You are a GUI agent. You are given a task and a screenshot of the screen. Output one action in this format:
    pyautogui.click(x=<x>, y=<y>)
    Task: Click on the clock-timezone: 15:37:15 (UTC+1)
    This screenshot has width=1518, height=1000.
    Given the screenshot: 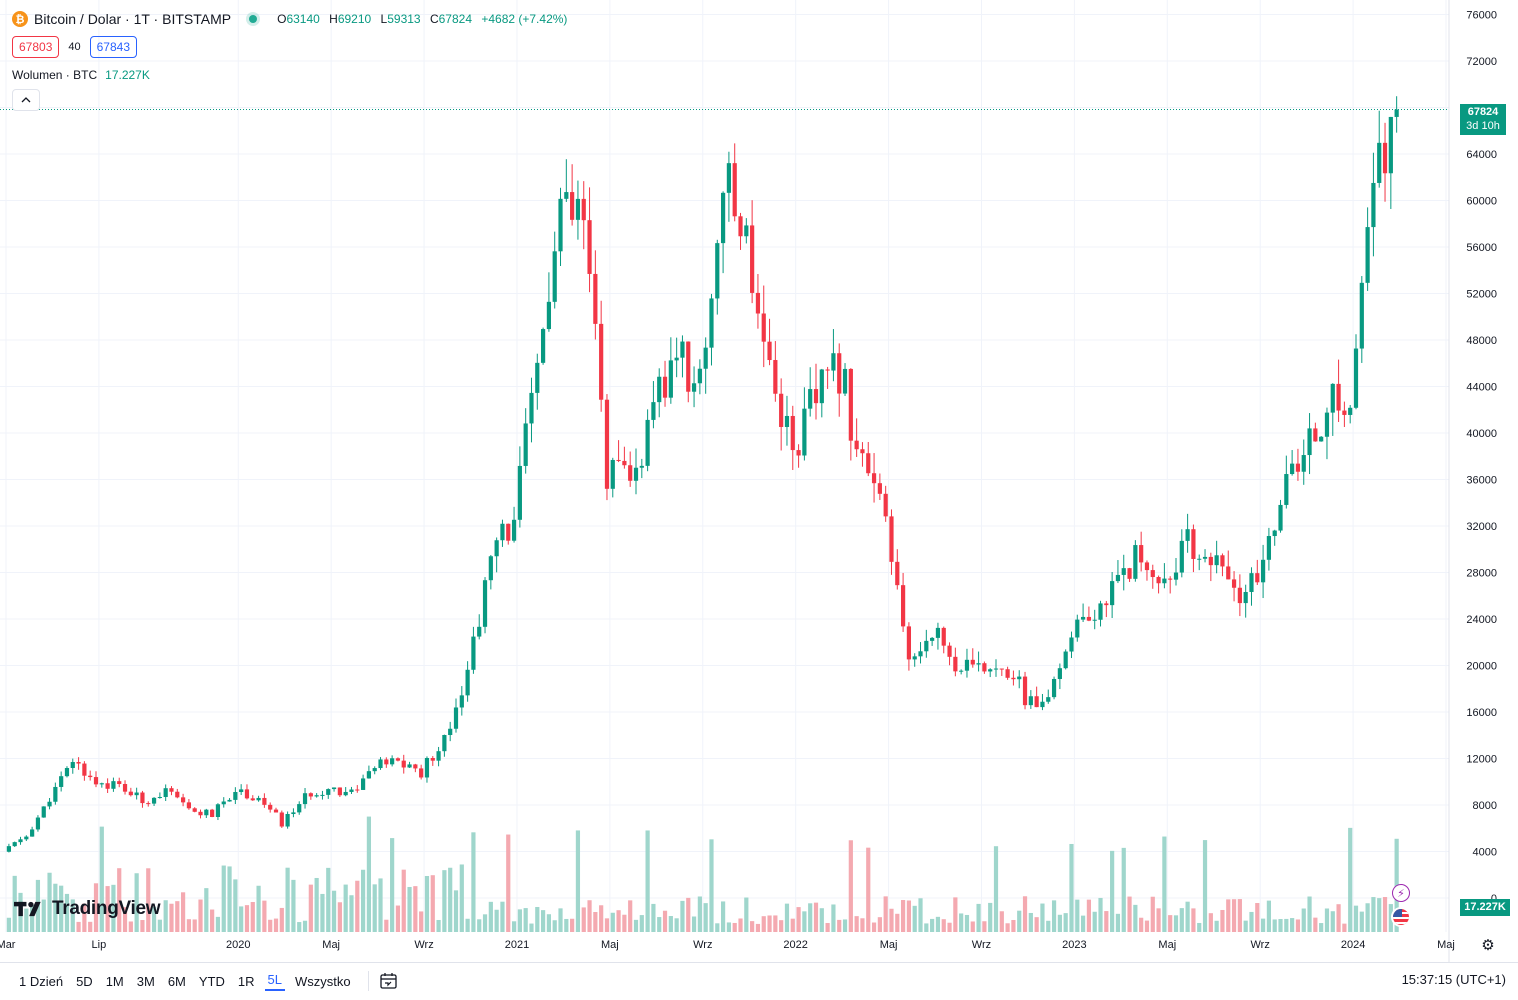 What is the action you would take?
    pyautogui.click(x=1453, y=979)
    